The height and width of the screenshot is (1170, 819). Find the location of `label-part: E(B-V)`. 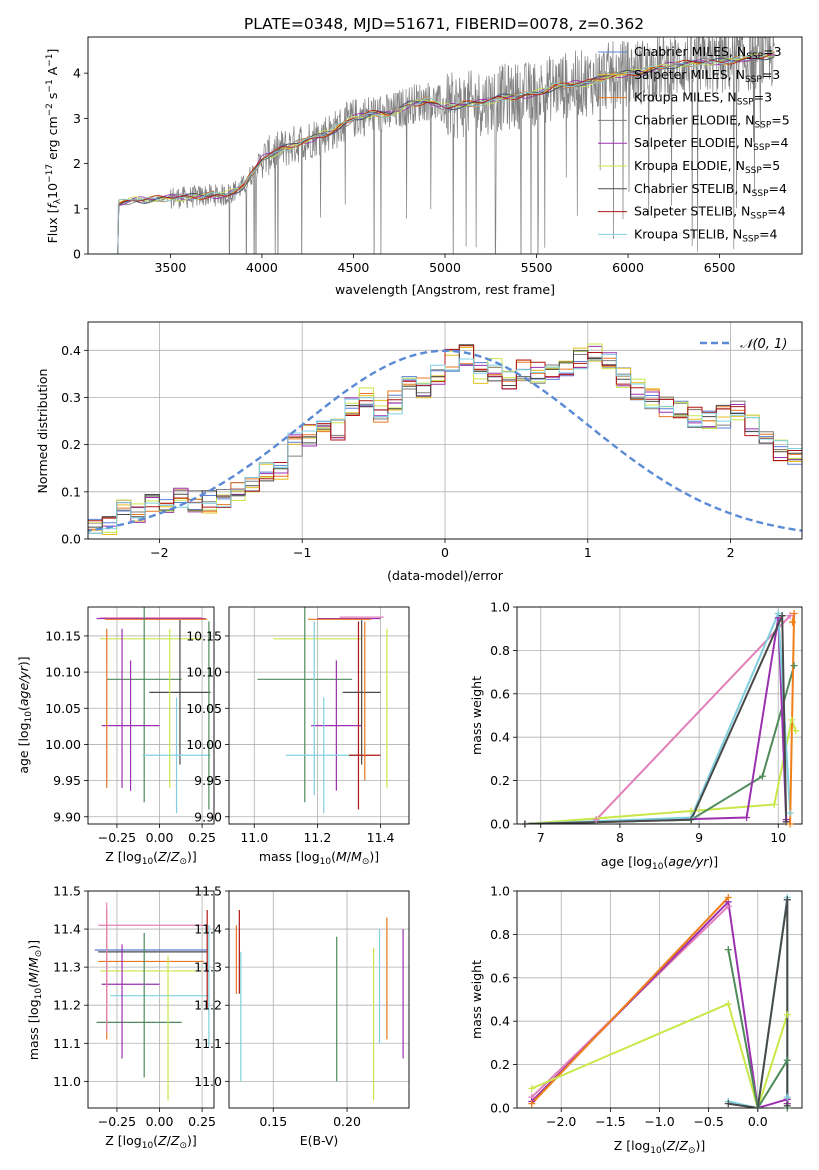

label-part: E(B-V) is located at coordinates (319, 1140).